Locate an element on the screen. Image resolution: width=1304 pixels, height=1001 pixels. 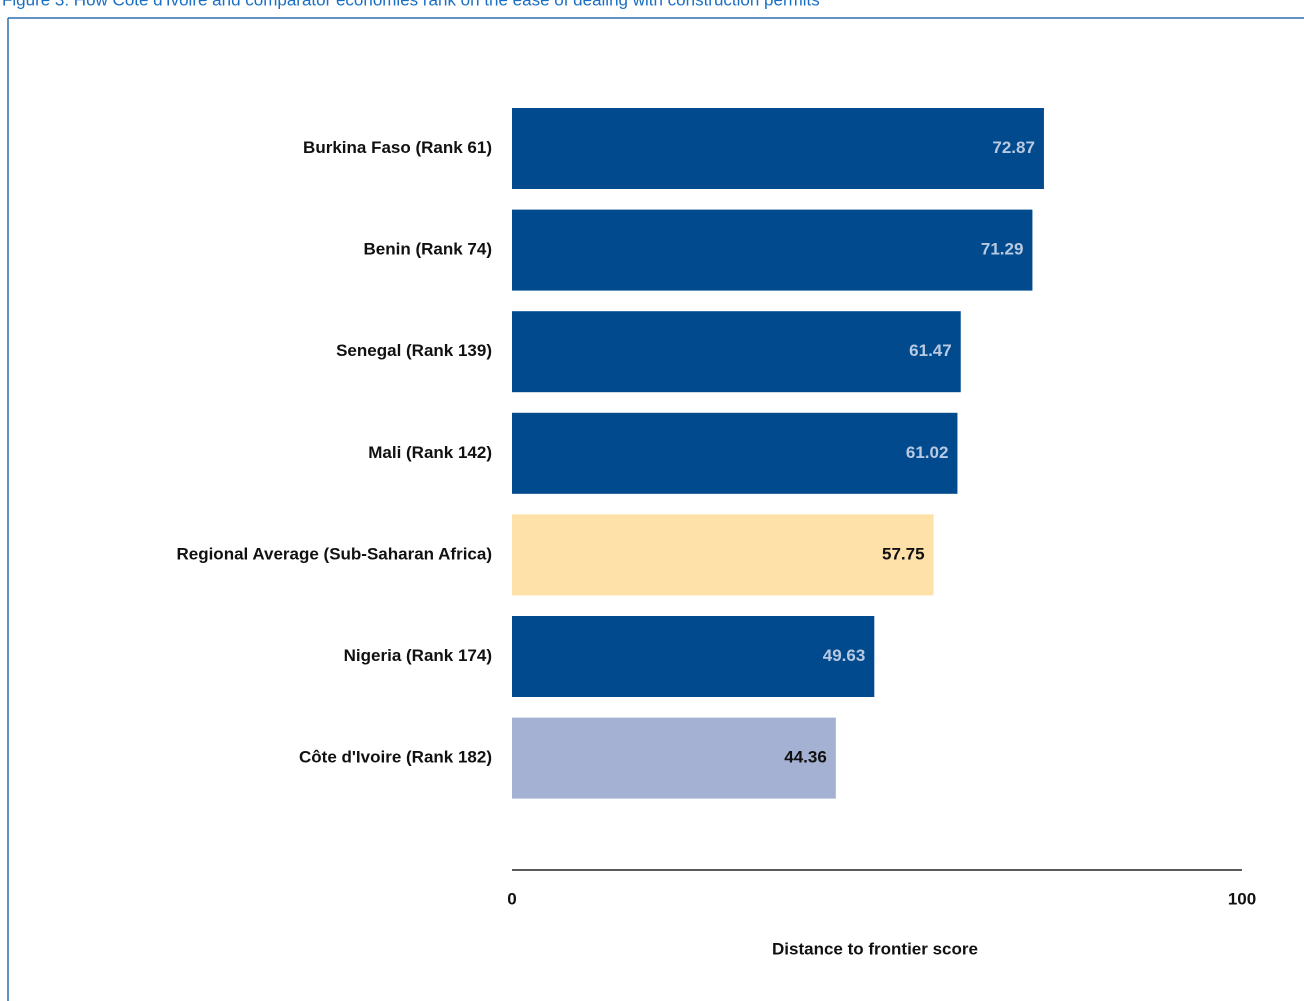
y-tick-label: Nigeria (Rank 174) is located at coordinates (418, 655).